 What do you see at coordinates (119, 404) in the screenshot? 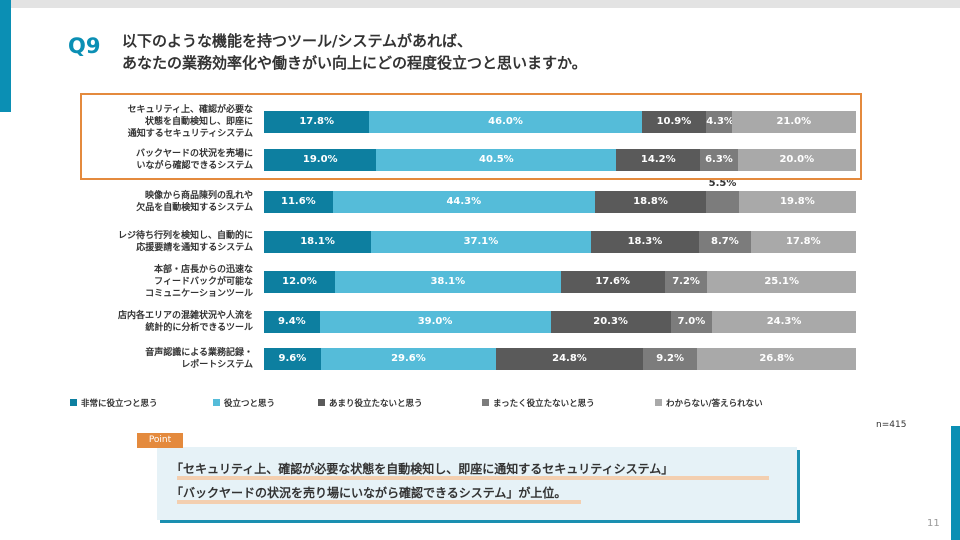
I see `legend-label: 非常に役立つと思う` at bounding box center [119, 404].